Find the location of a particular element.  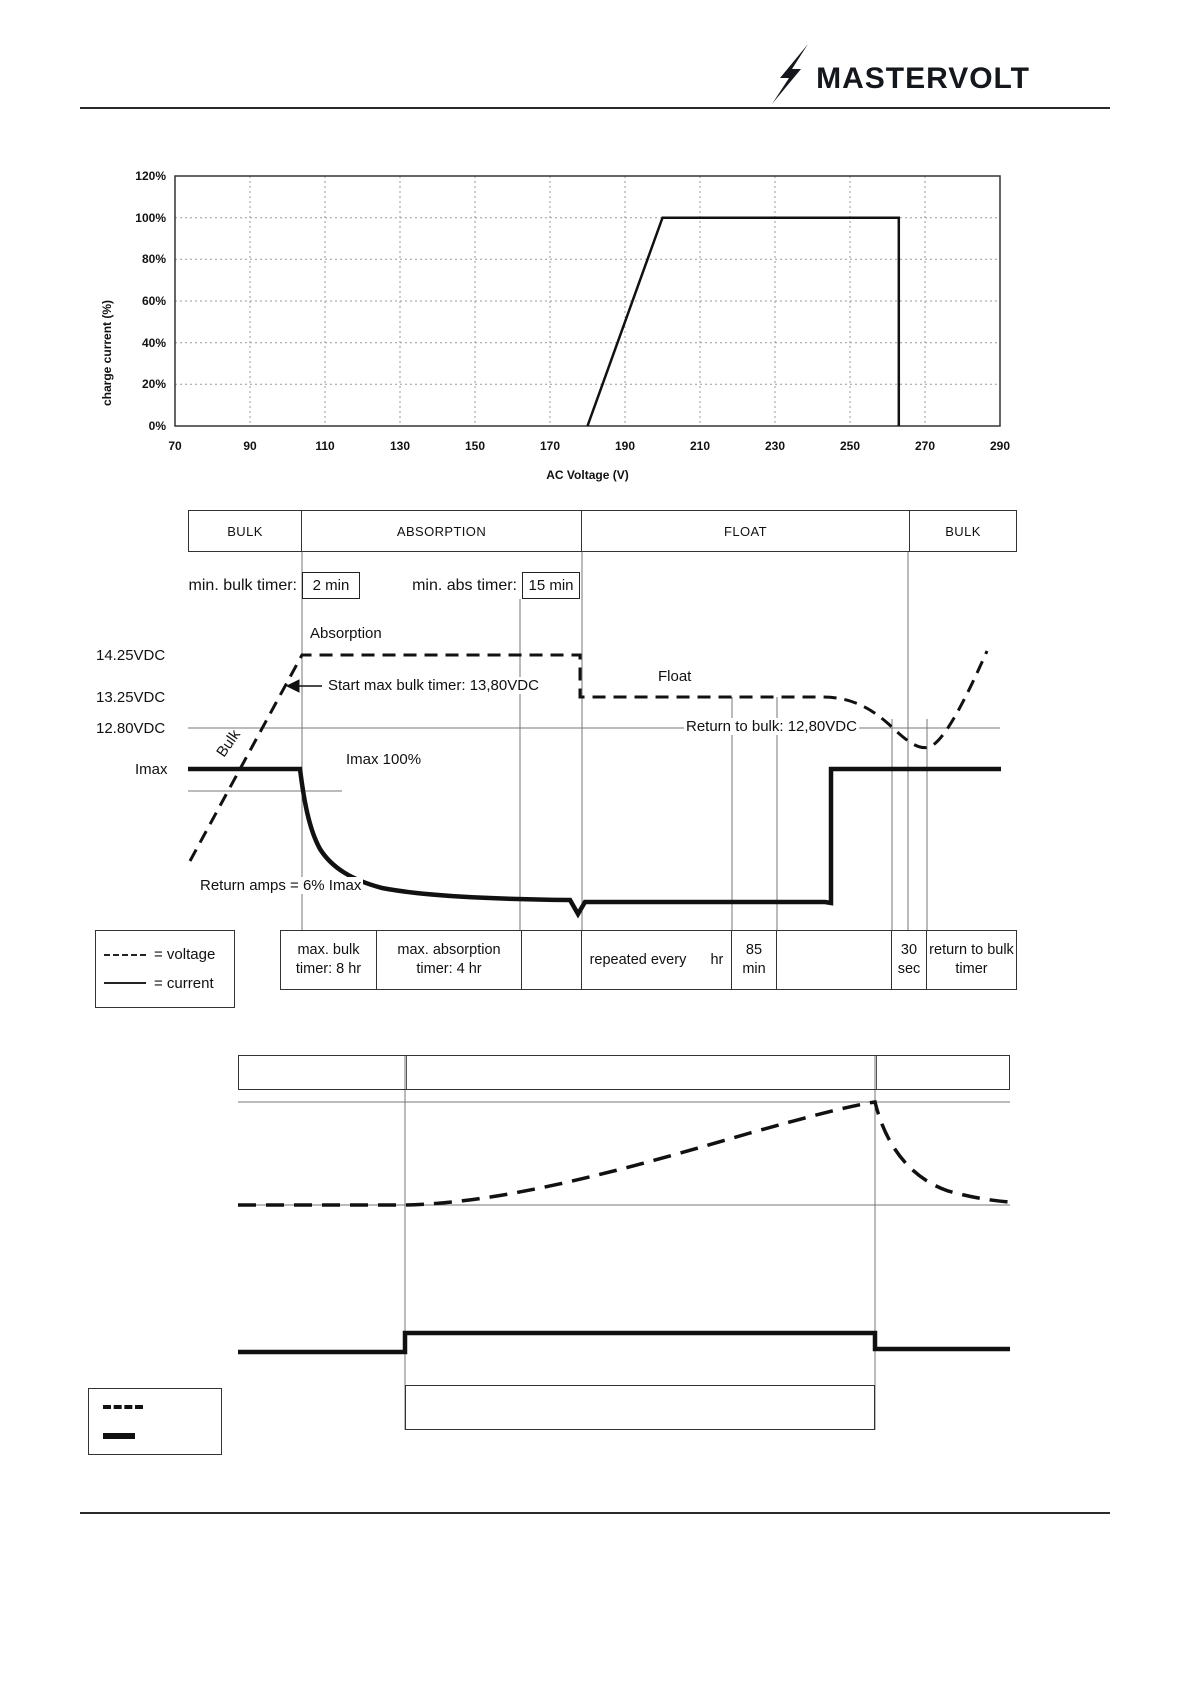

timer-30-sec: 30 sec is located at coordinates (908, 960).